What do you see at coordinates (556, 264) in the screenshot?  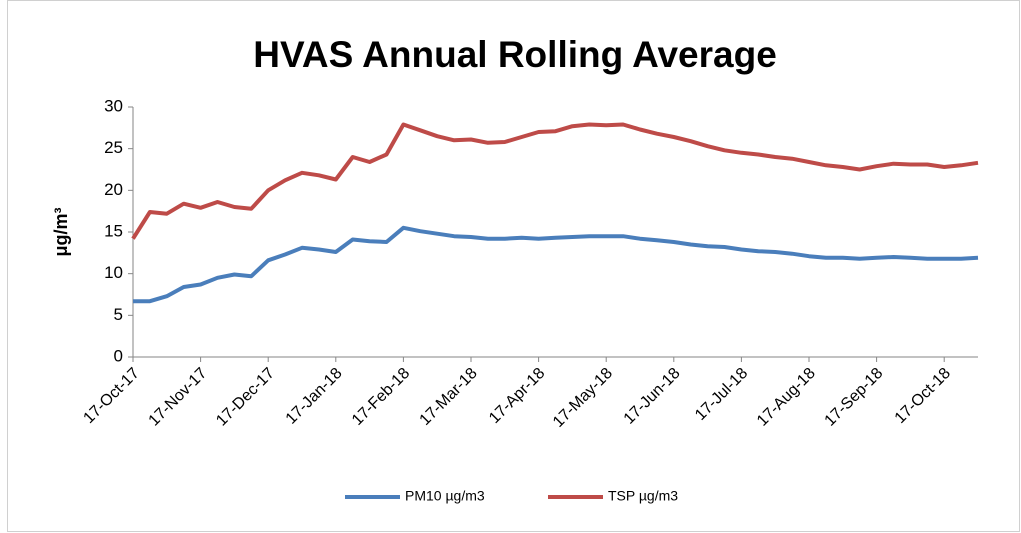 I see `series-line` at bounding box center [556, 264].